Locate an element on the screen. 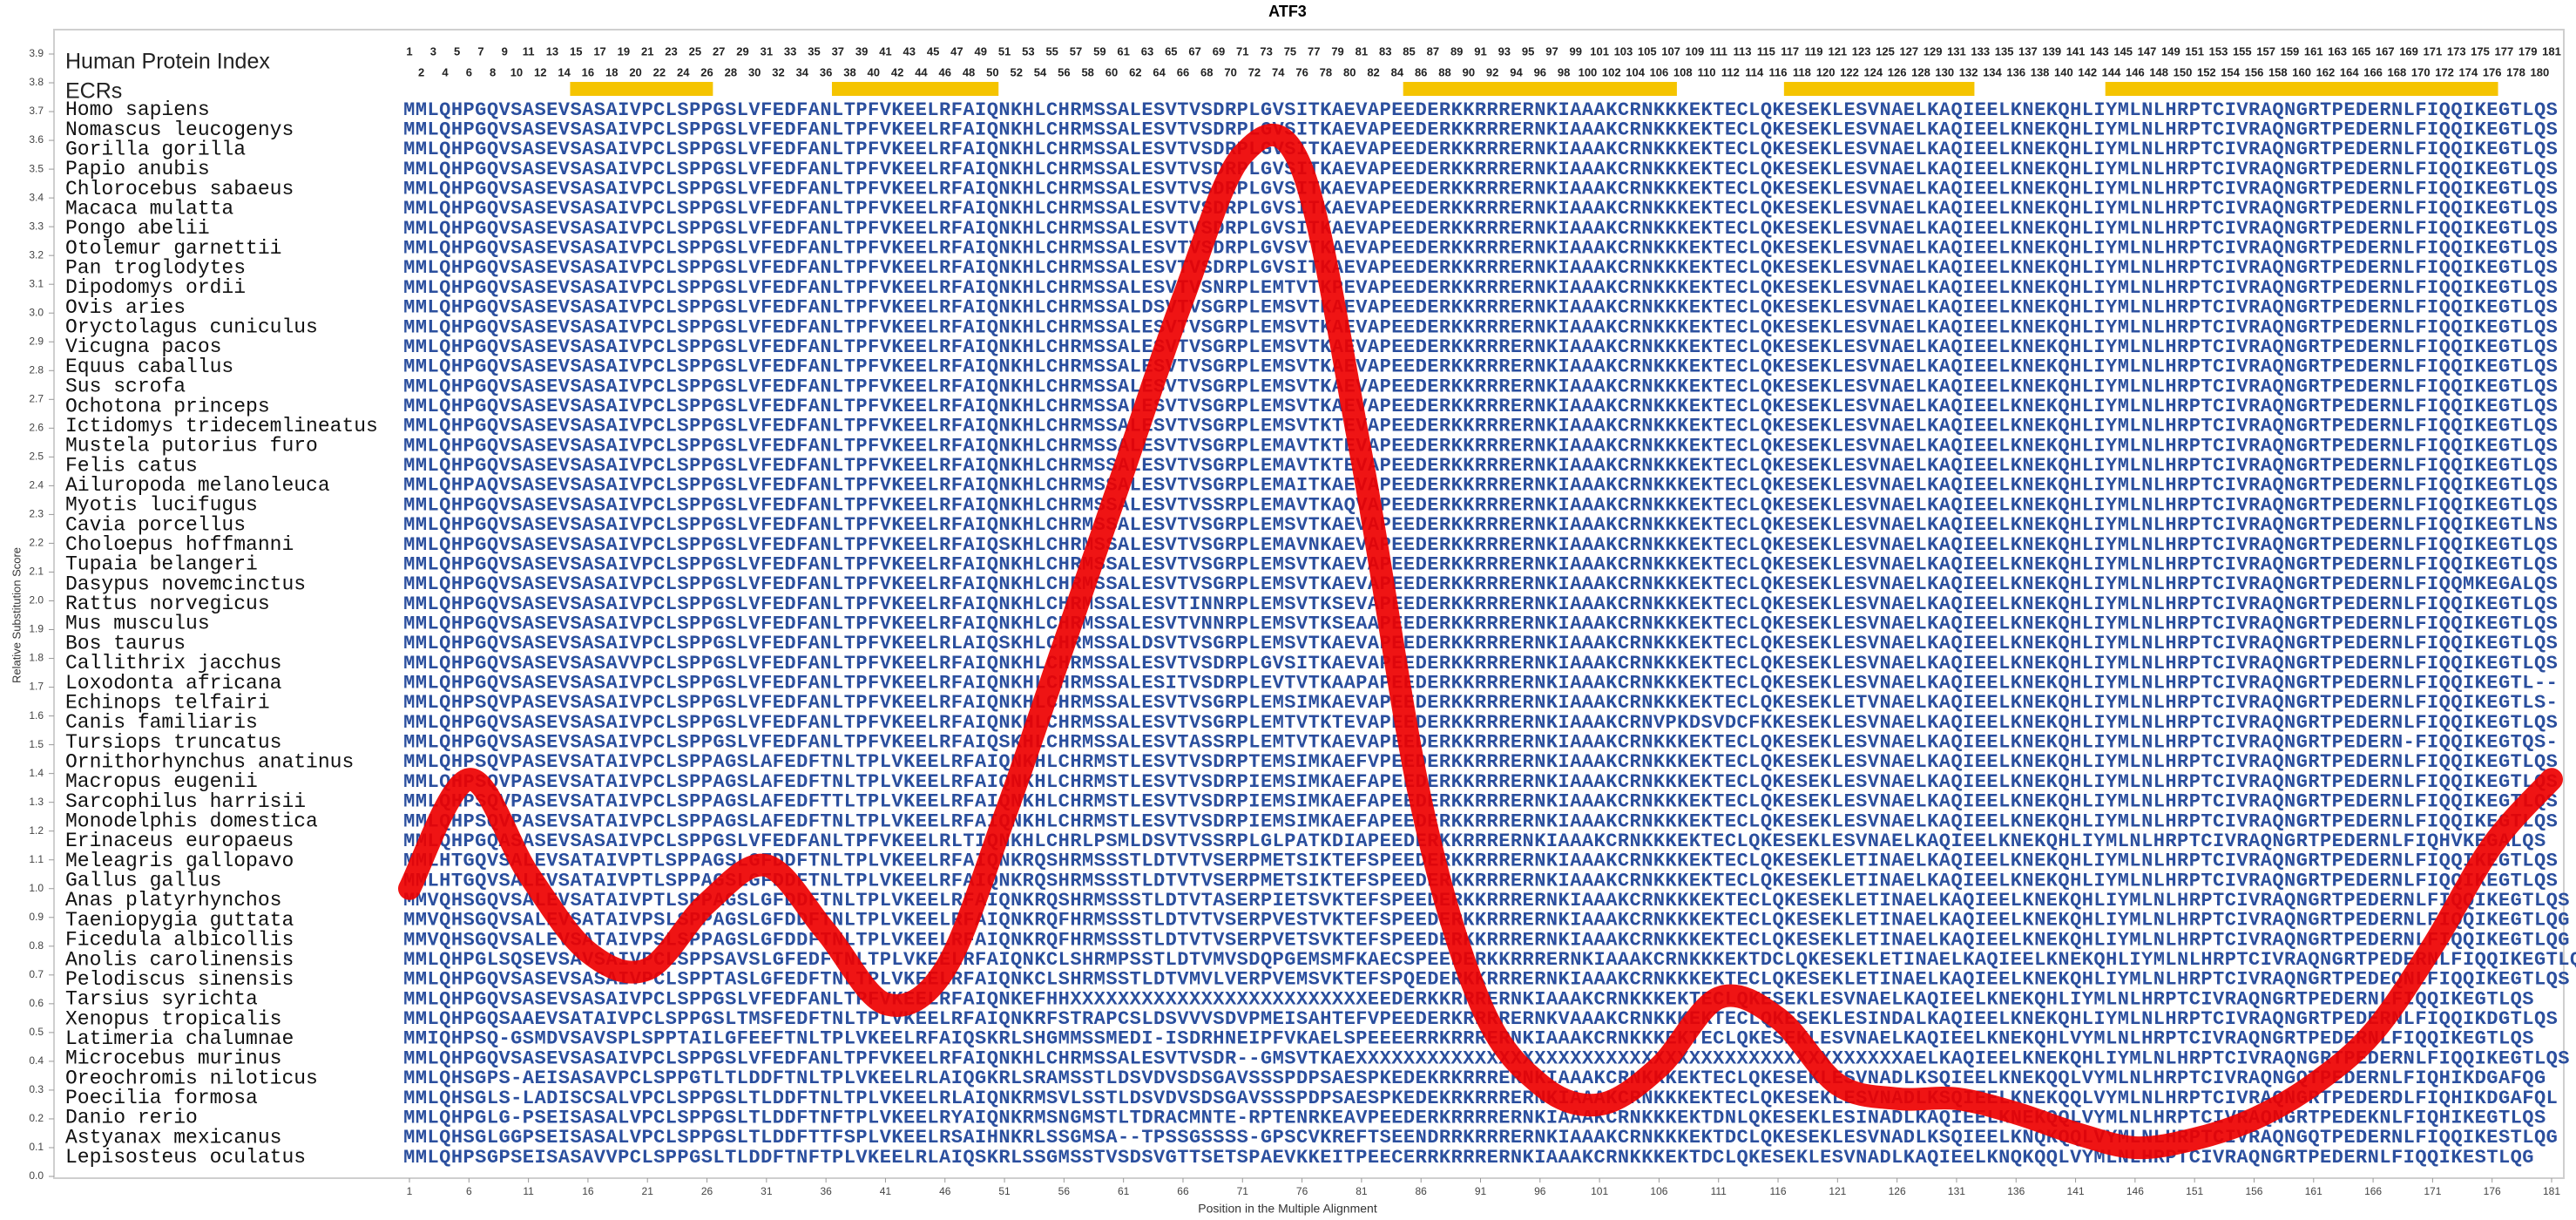 The image size is (2576, 1220). x-tick-label: 116 is located at coordinates (1777, 1191).